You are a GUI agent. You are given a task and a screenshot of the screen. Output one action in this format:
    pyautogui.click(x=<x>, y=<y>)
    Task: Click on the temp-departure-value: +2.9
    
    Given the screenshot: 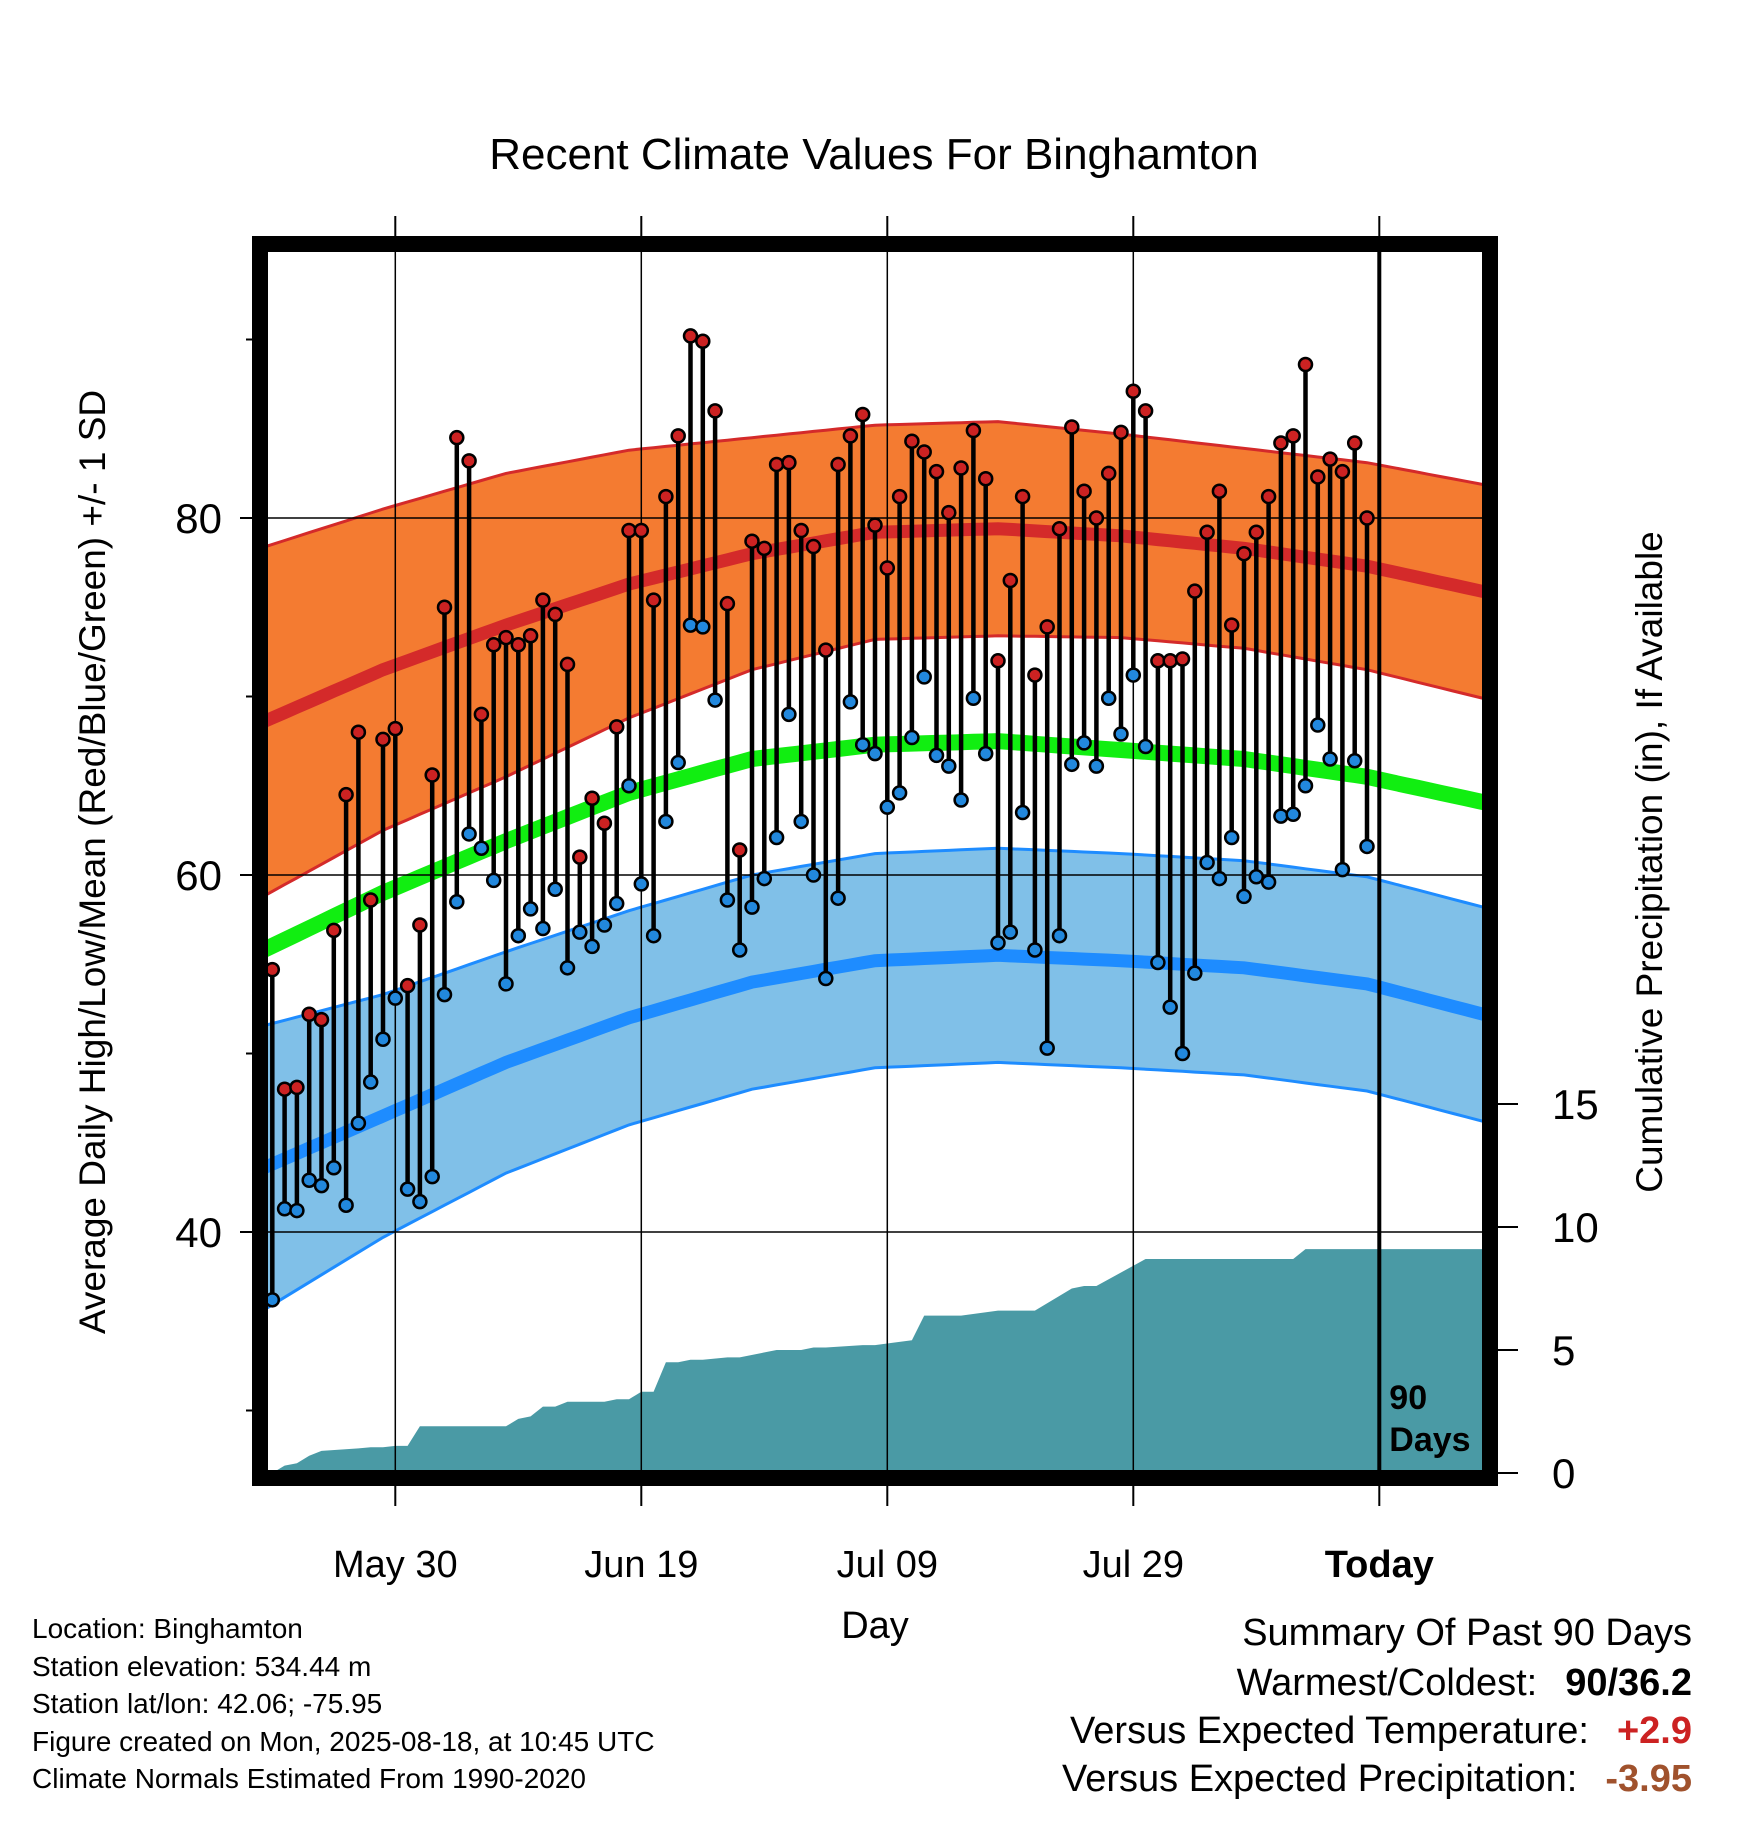 What is the action you would take?
    pyautogui.click(x=1654, y=1731)
    